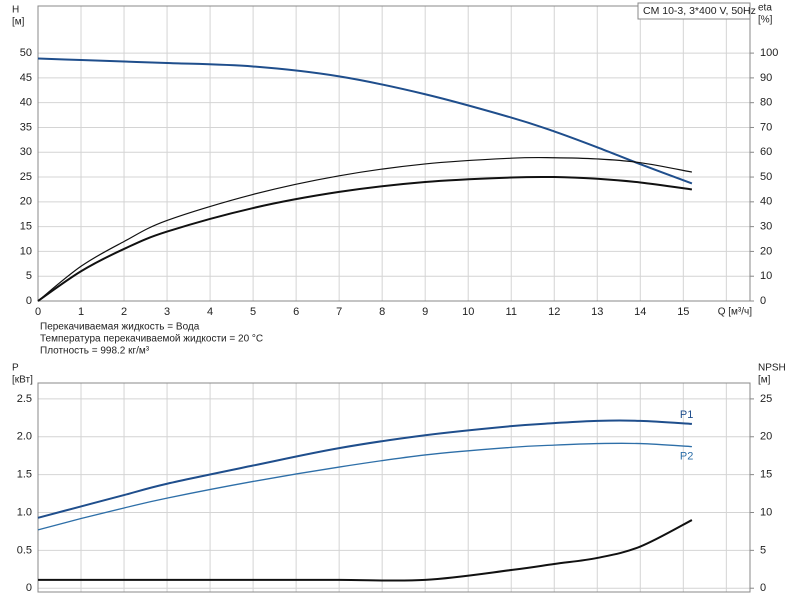 The image size is (800, 600). What do you see at coordinates (18, 22) in the screenshot?
I see `y-axis-label: [м]` at bounding box center [18, 22].